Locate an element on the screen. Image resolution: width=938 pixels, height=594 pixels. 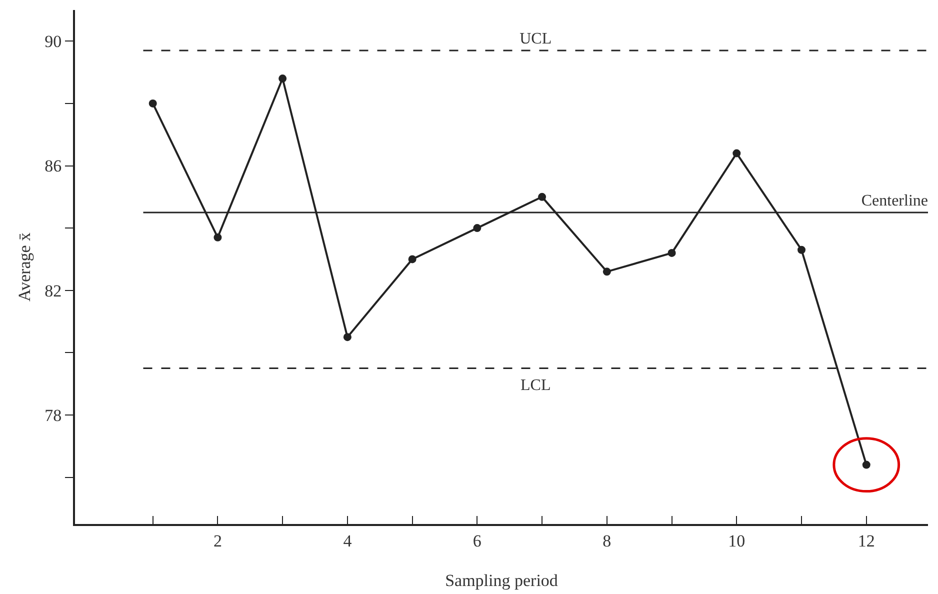
x-tick-label: 2 is located at coordinates (217, 540).